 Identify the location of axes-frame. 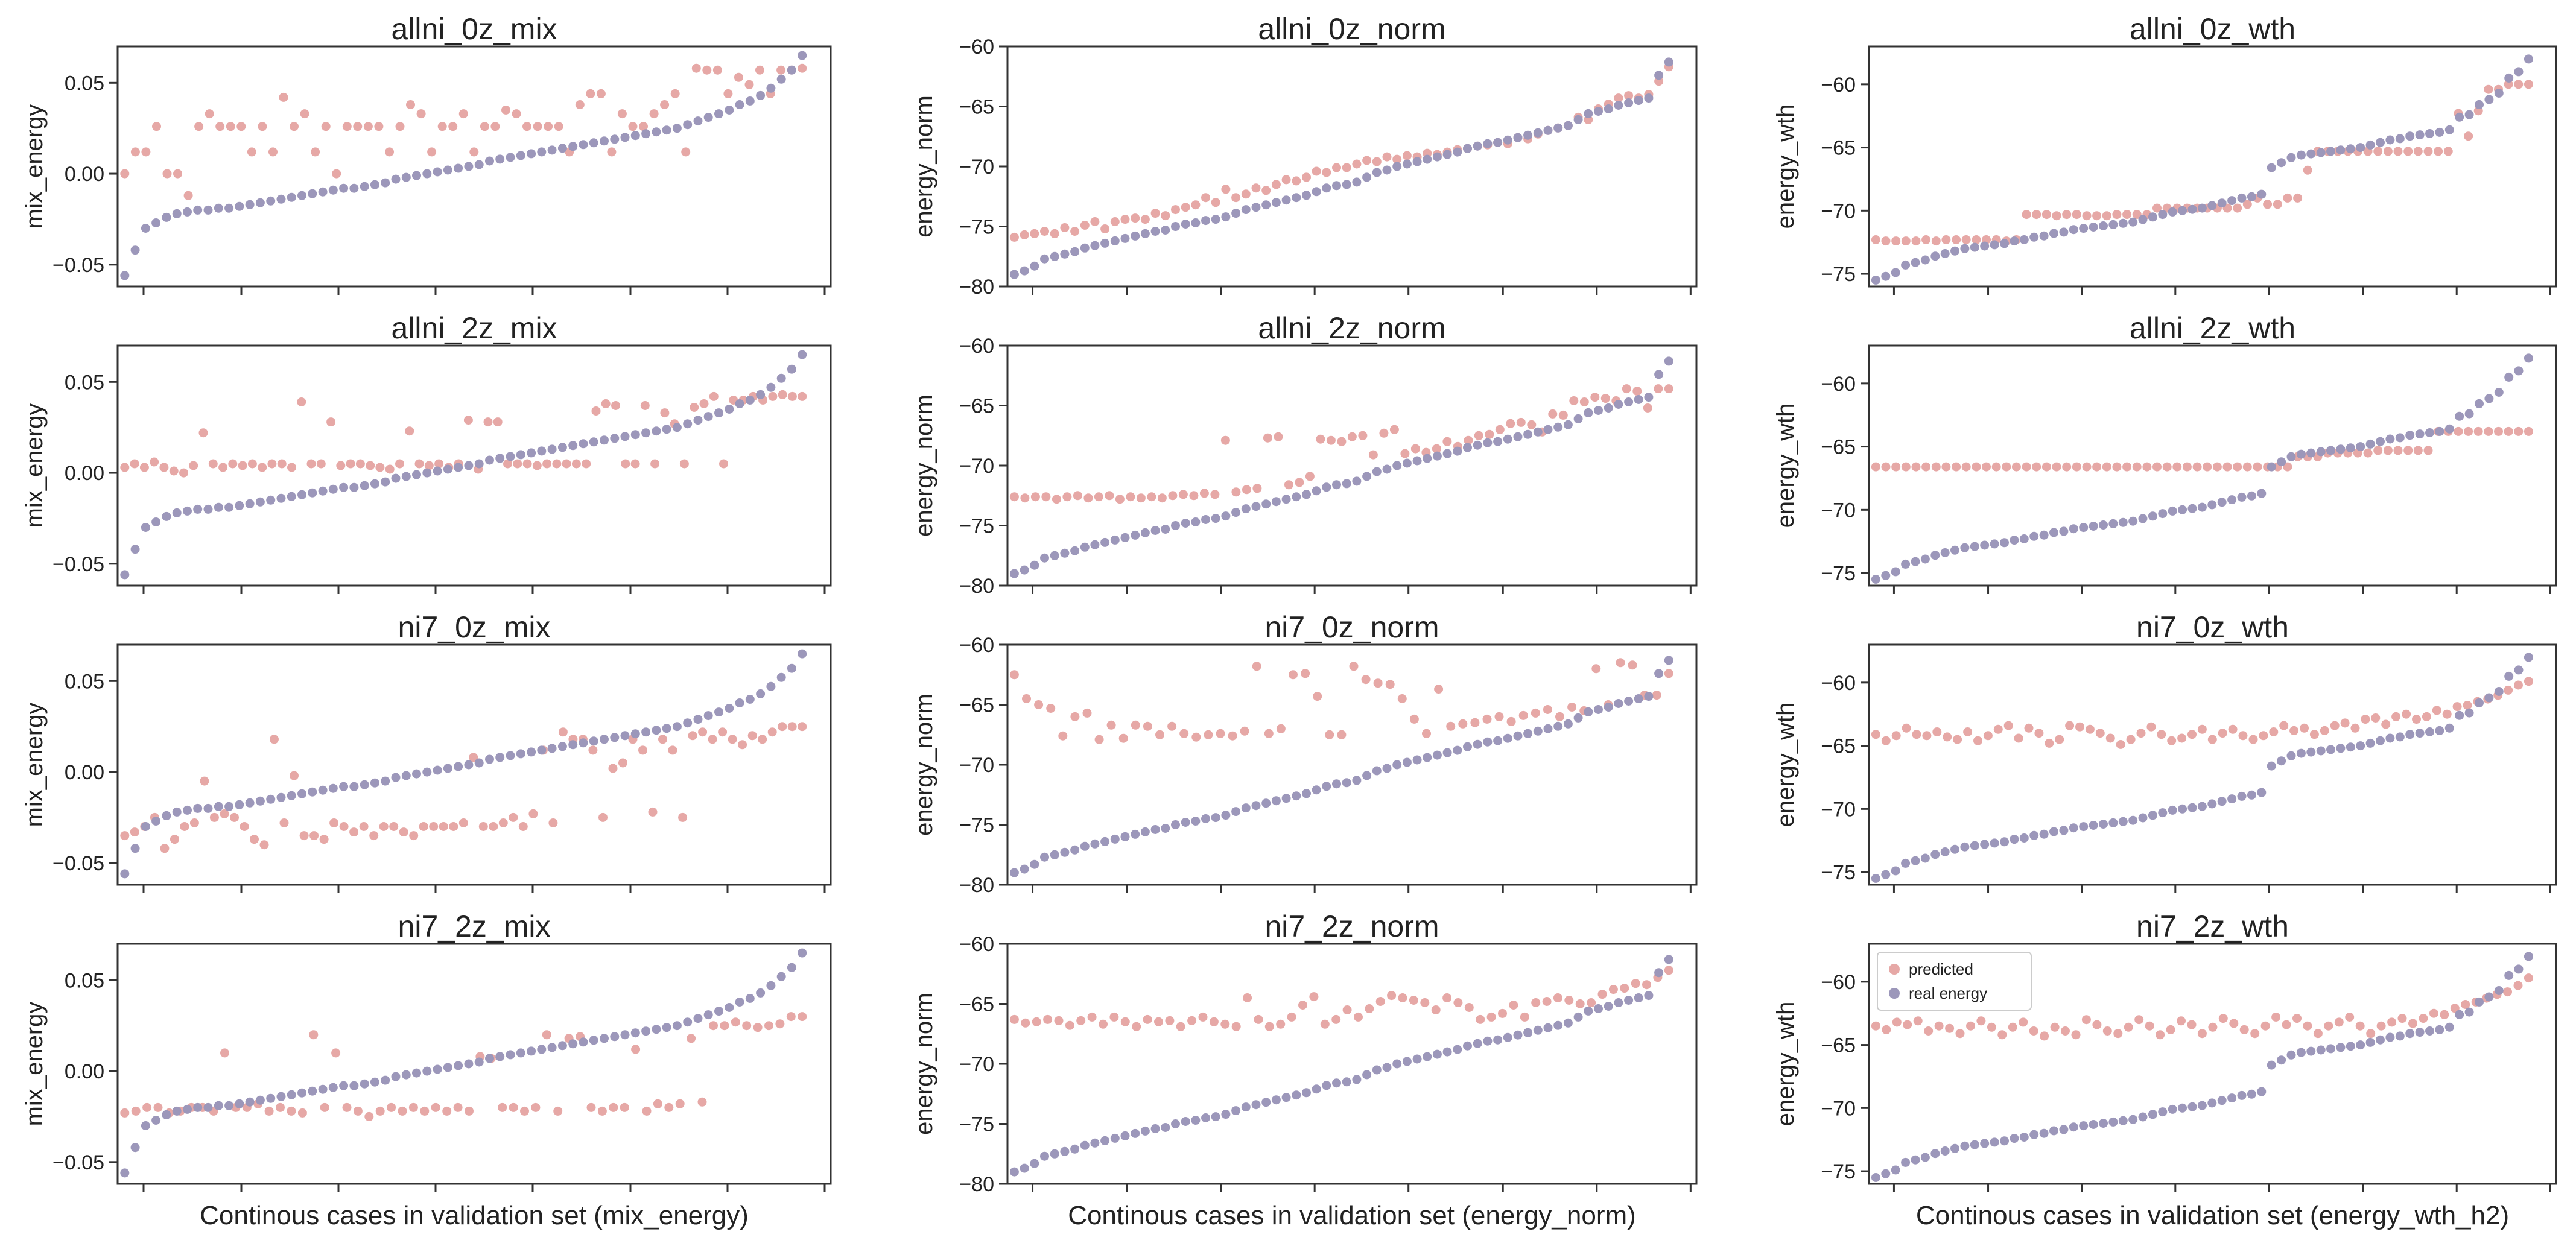
(2212, 166).